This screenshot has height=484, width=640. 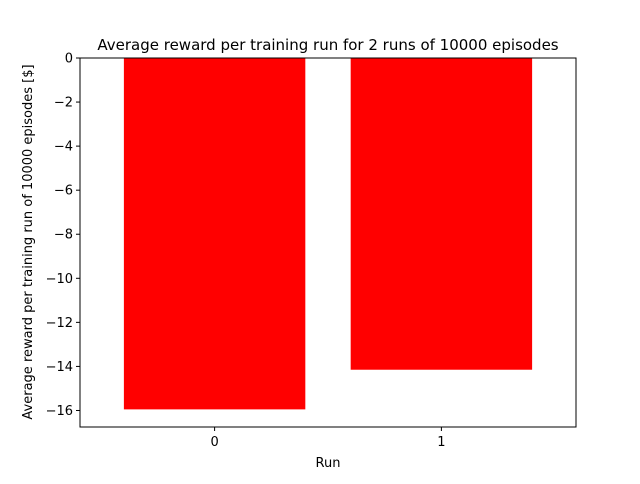 I want to click on x-axis-title: Run, so click(x=328, y=463).